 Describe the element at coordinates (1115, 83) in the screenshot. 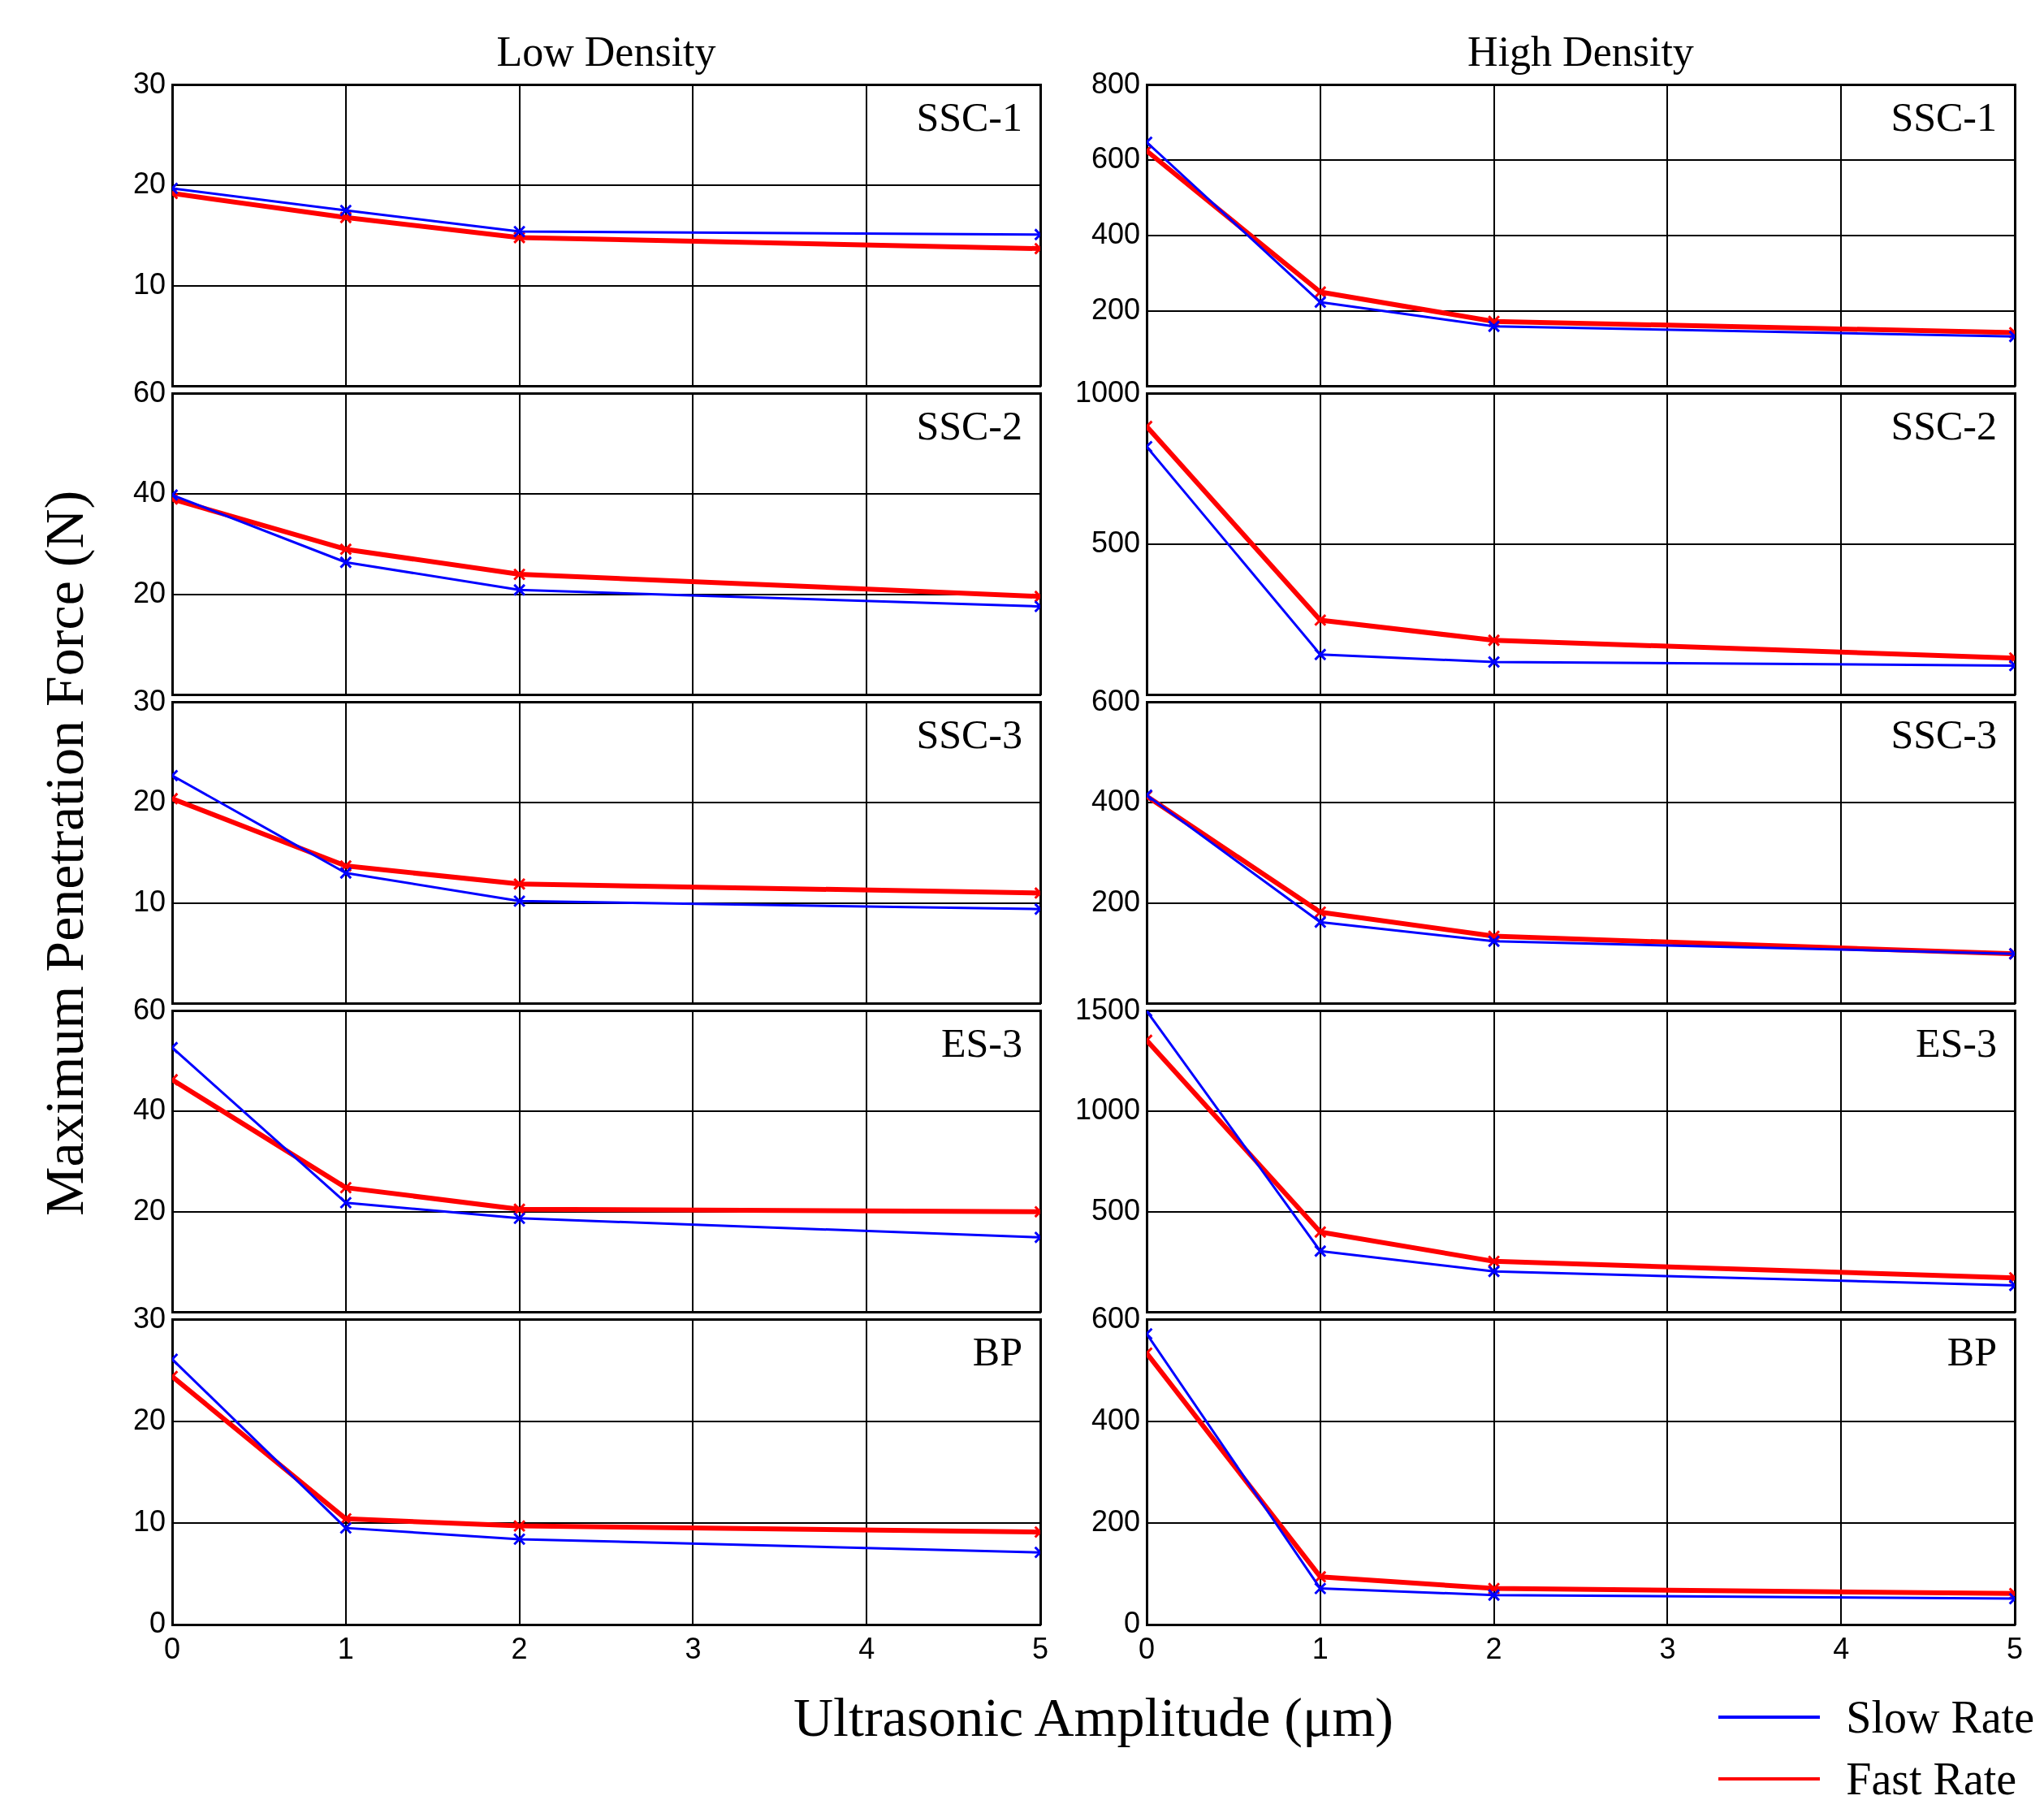

I see `y-tick-label: 800` at that location.